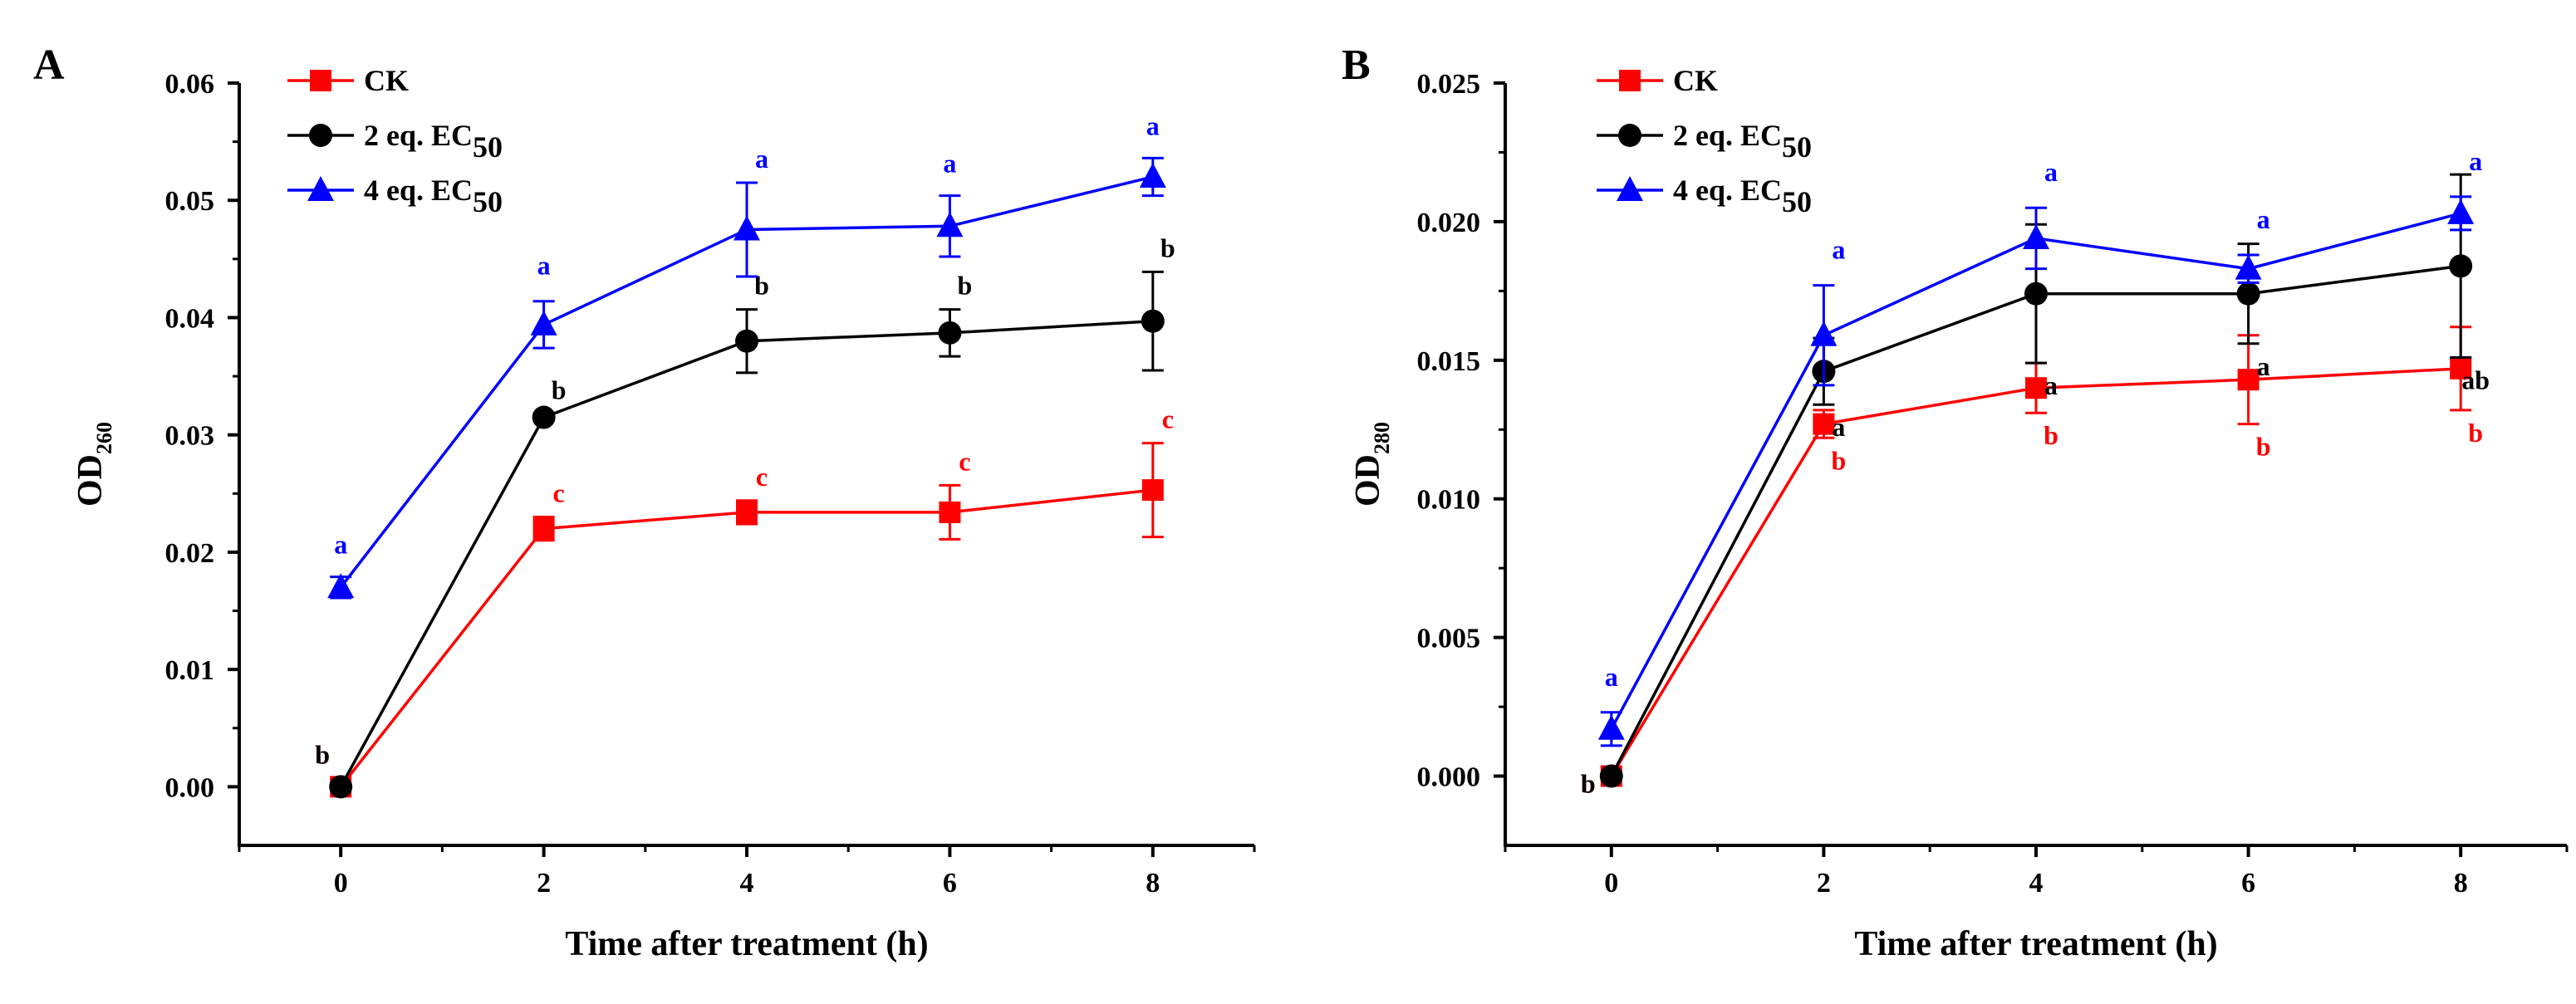 This screenshot has width=2576, height=1004. Describe the element at coordinates (746, 638) in the screenshot. I see `series-line` at that location.